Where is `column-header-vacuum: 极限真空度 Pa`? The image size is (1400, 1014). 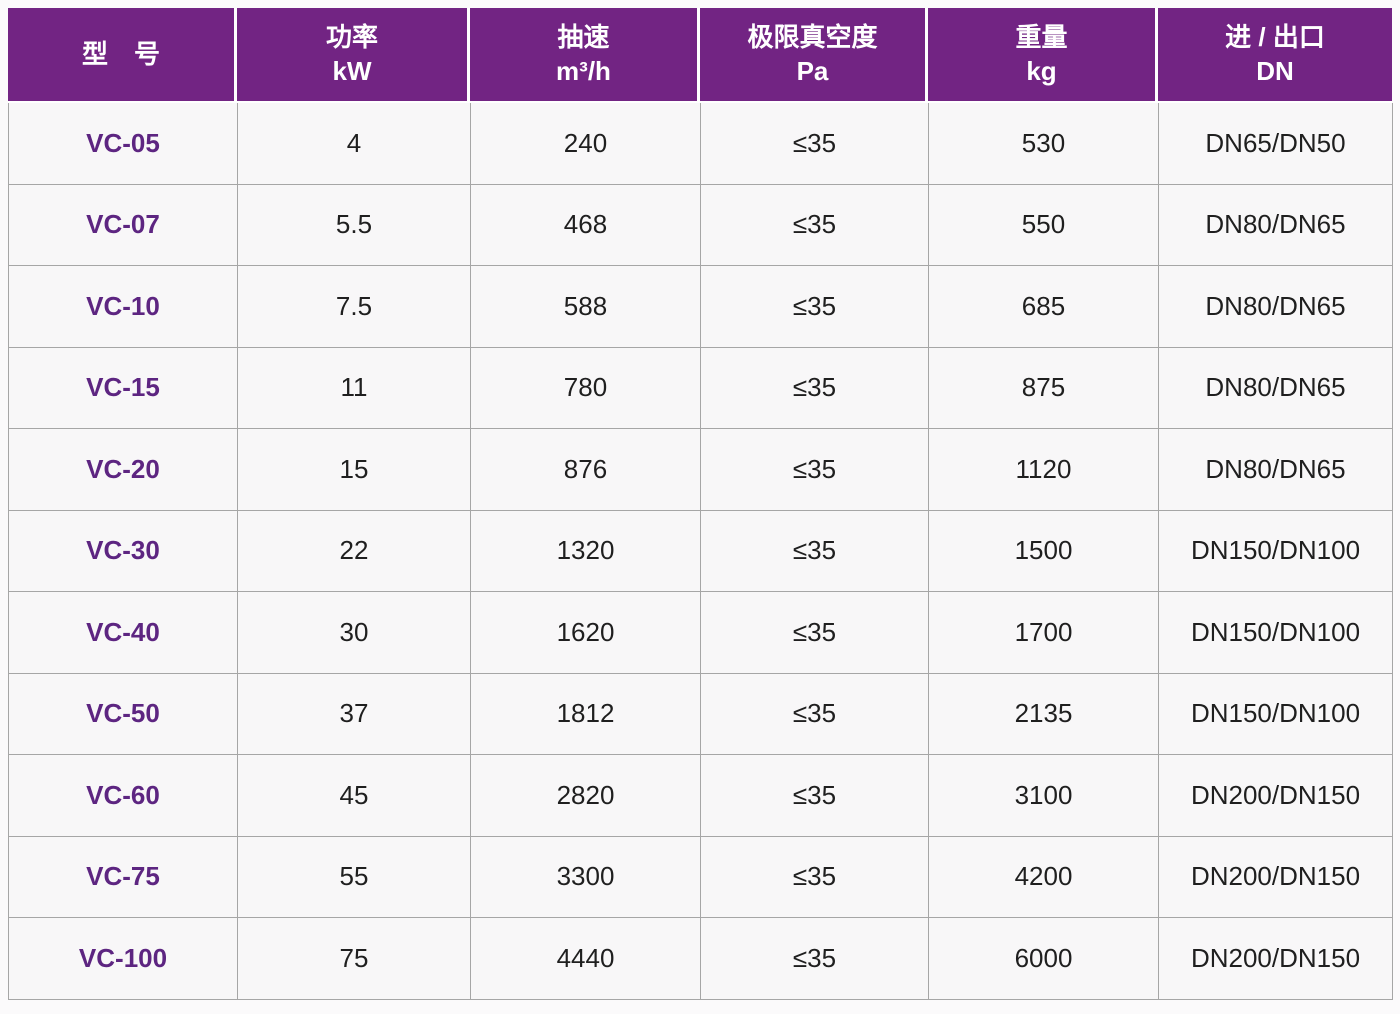
column-header-vacuum: 极限真空度 Pa is located at coordinates (814, 55).